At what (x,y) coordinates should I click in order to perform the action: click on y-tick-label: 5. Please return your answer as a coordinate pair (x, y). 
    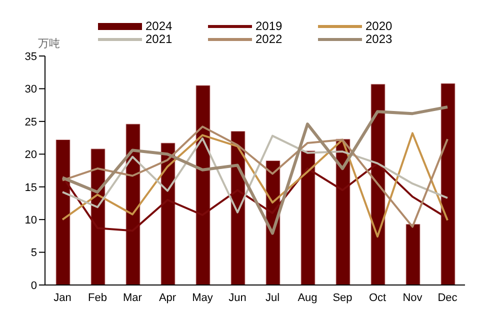
    Looking at the image, I should click on (33, 253).